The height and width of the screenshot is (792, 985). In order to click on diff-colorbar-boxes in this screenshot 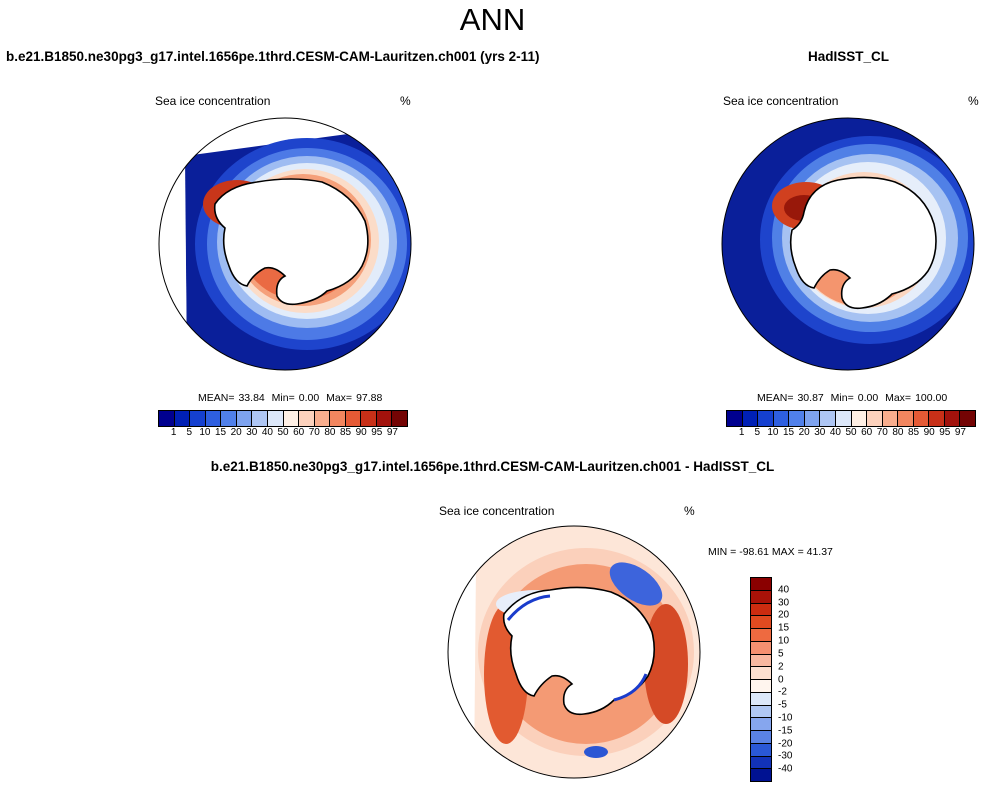, I will do `click(761, 679)`.